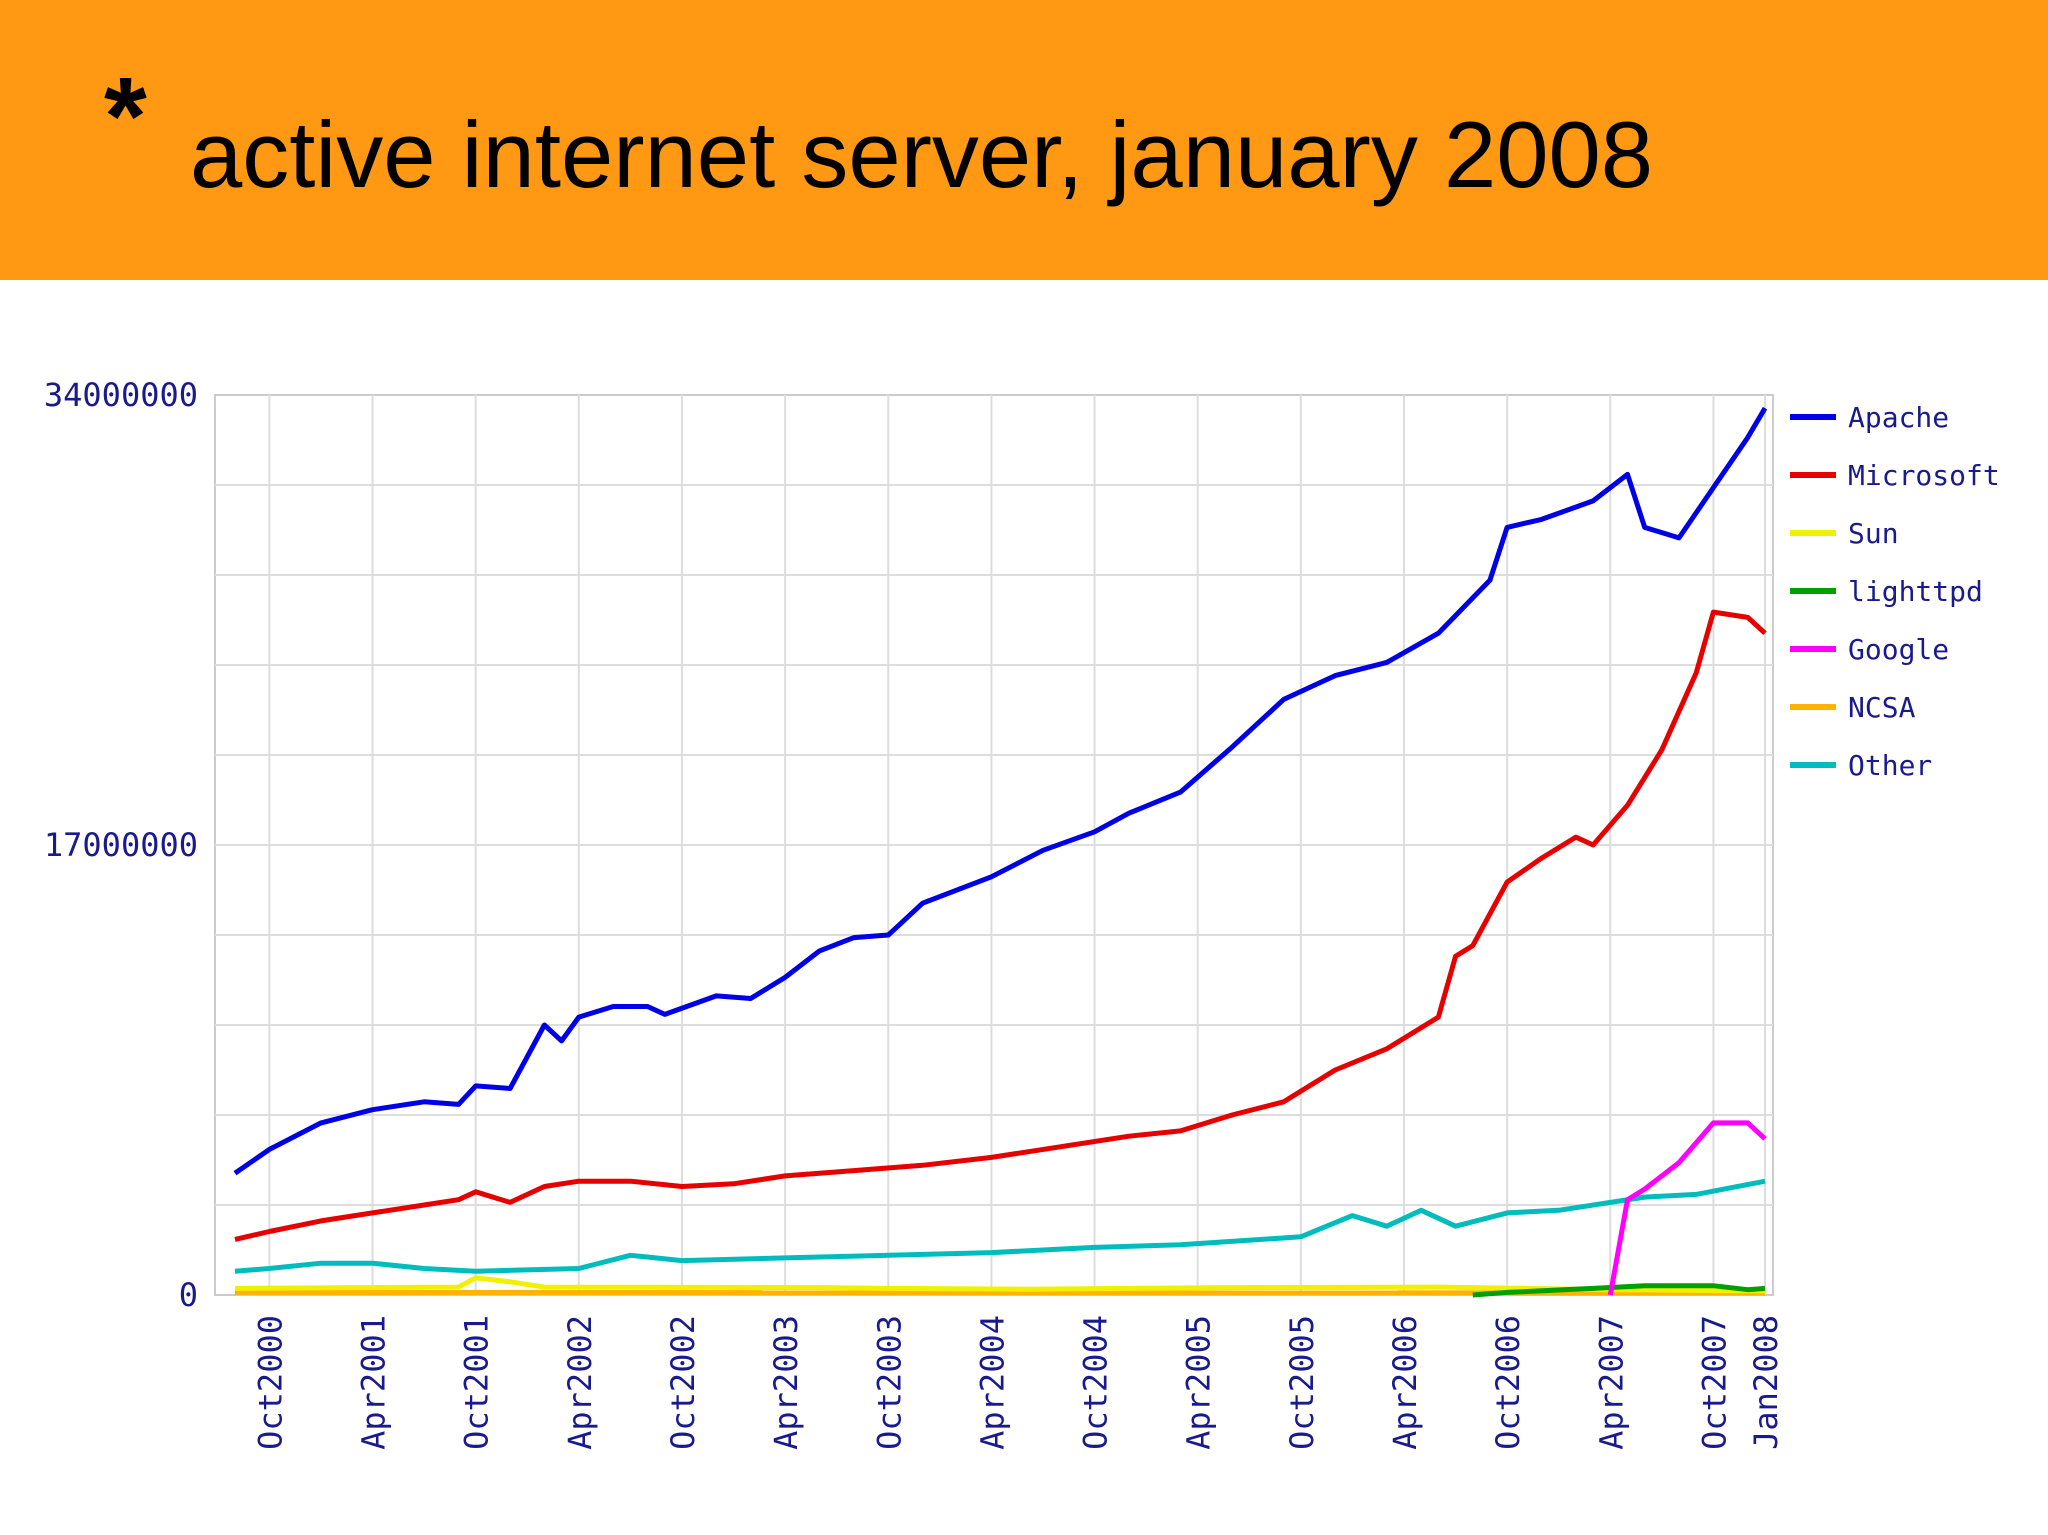  I want to click on x-tick-label: Apr2006, so click(1405, 1382).